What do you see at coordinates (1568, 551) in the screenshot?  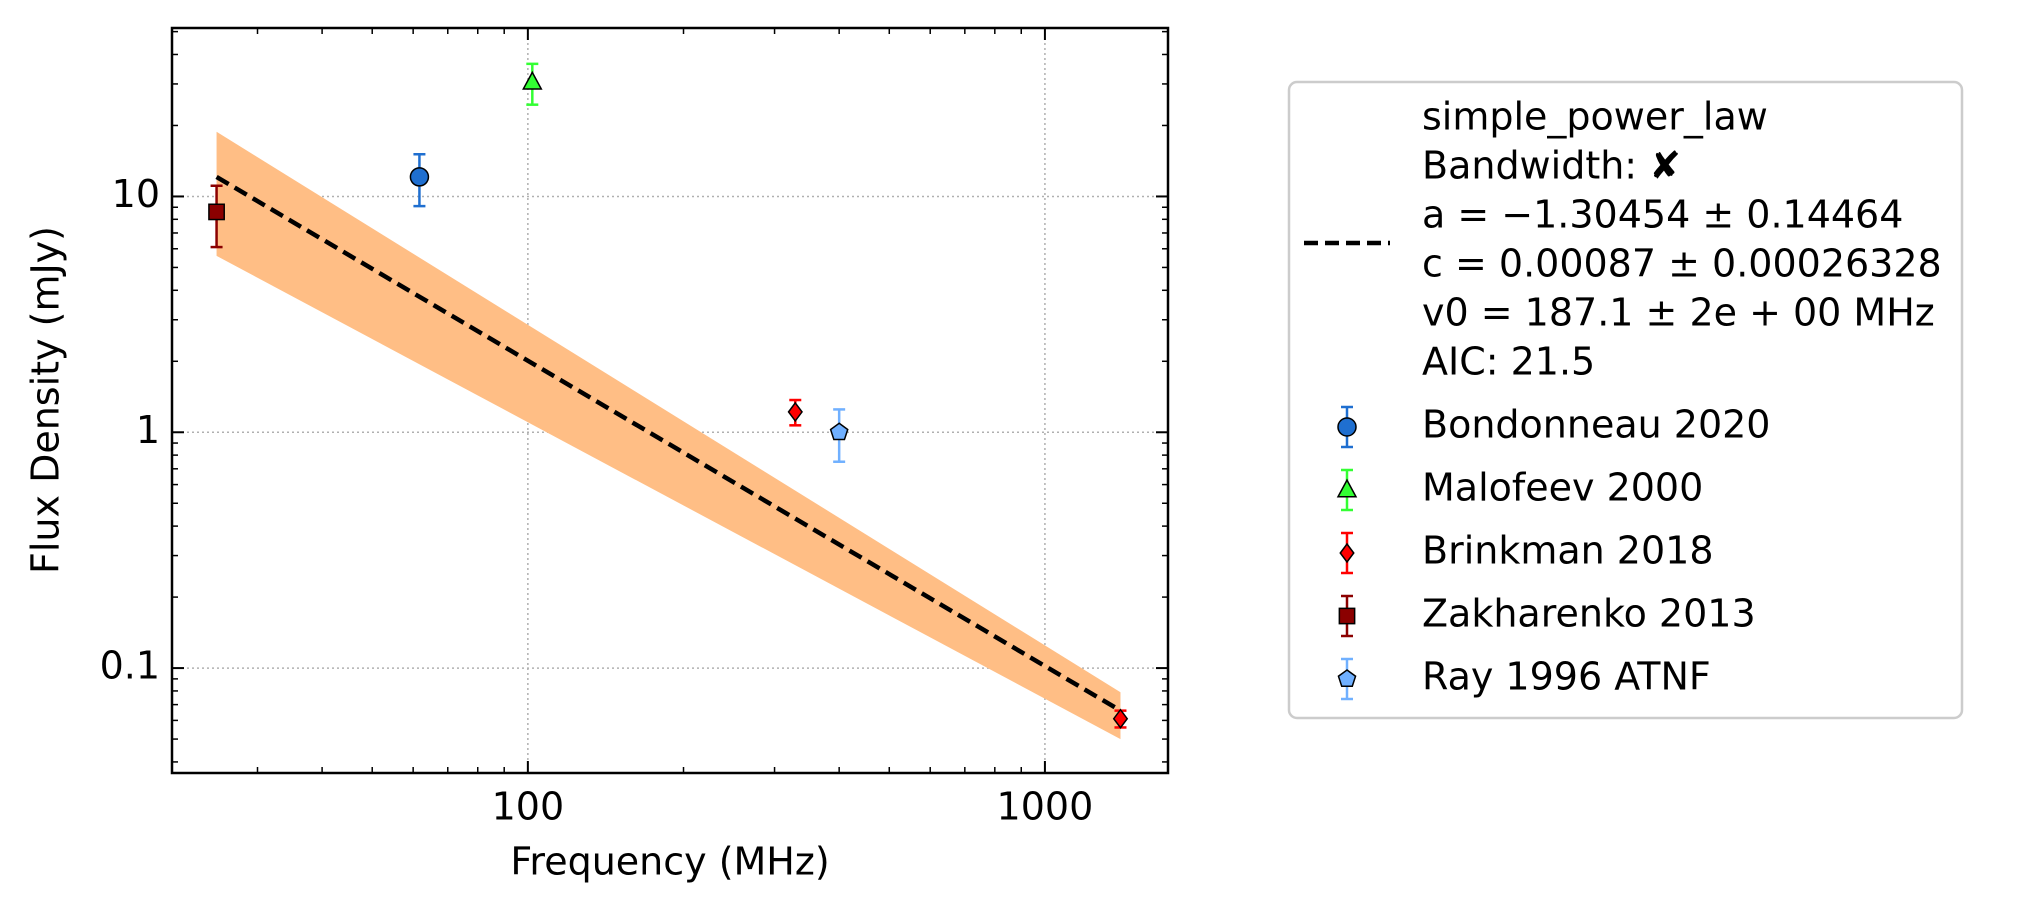 I see `legend-label: Brinkman 2018` at bounding box center [1568, 551].